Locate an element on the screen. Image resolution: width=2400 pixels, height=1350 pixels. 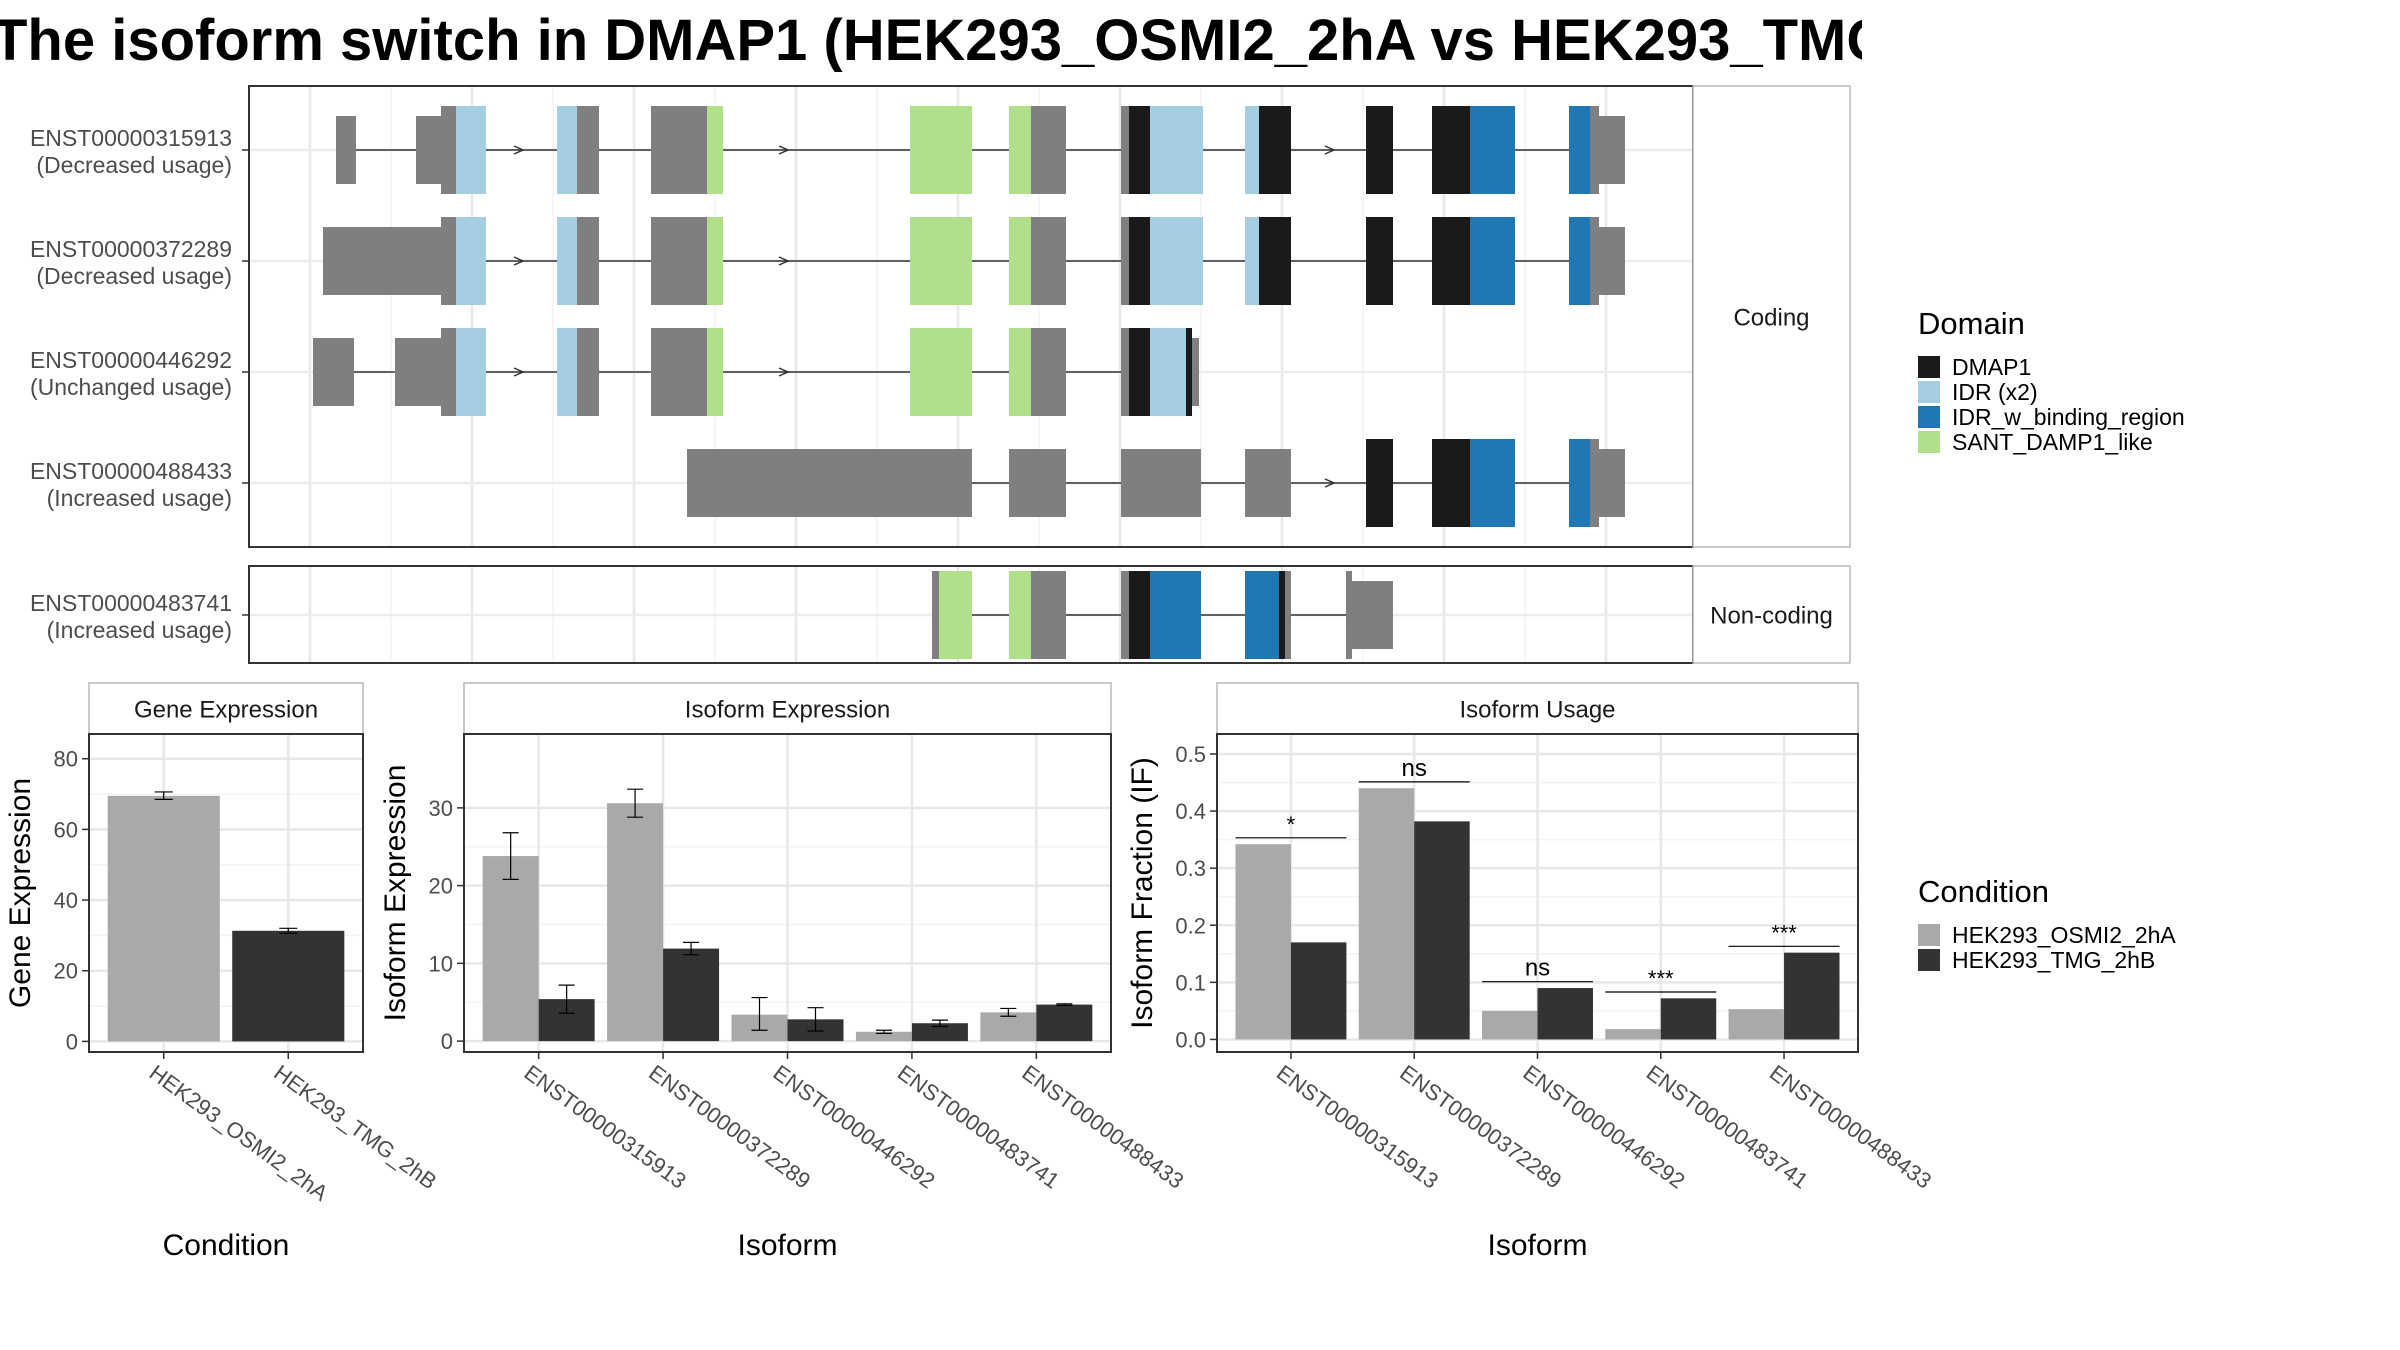
y-tick-label: 80 is located at coordinates (66, 759).